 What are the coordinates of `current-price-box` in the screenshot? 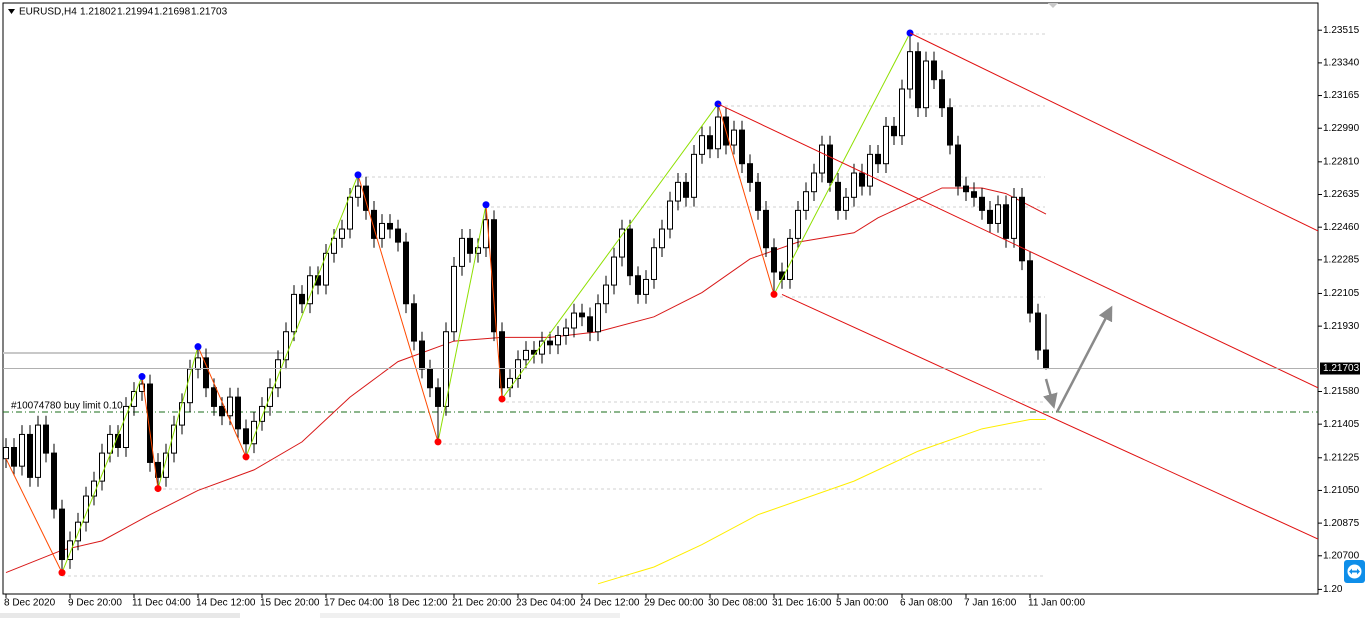 It's located at (1340, 368).